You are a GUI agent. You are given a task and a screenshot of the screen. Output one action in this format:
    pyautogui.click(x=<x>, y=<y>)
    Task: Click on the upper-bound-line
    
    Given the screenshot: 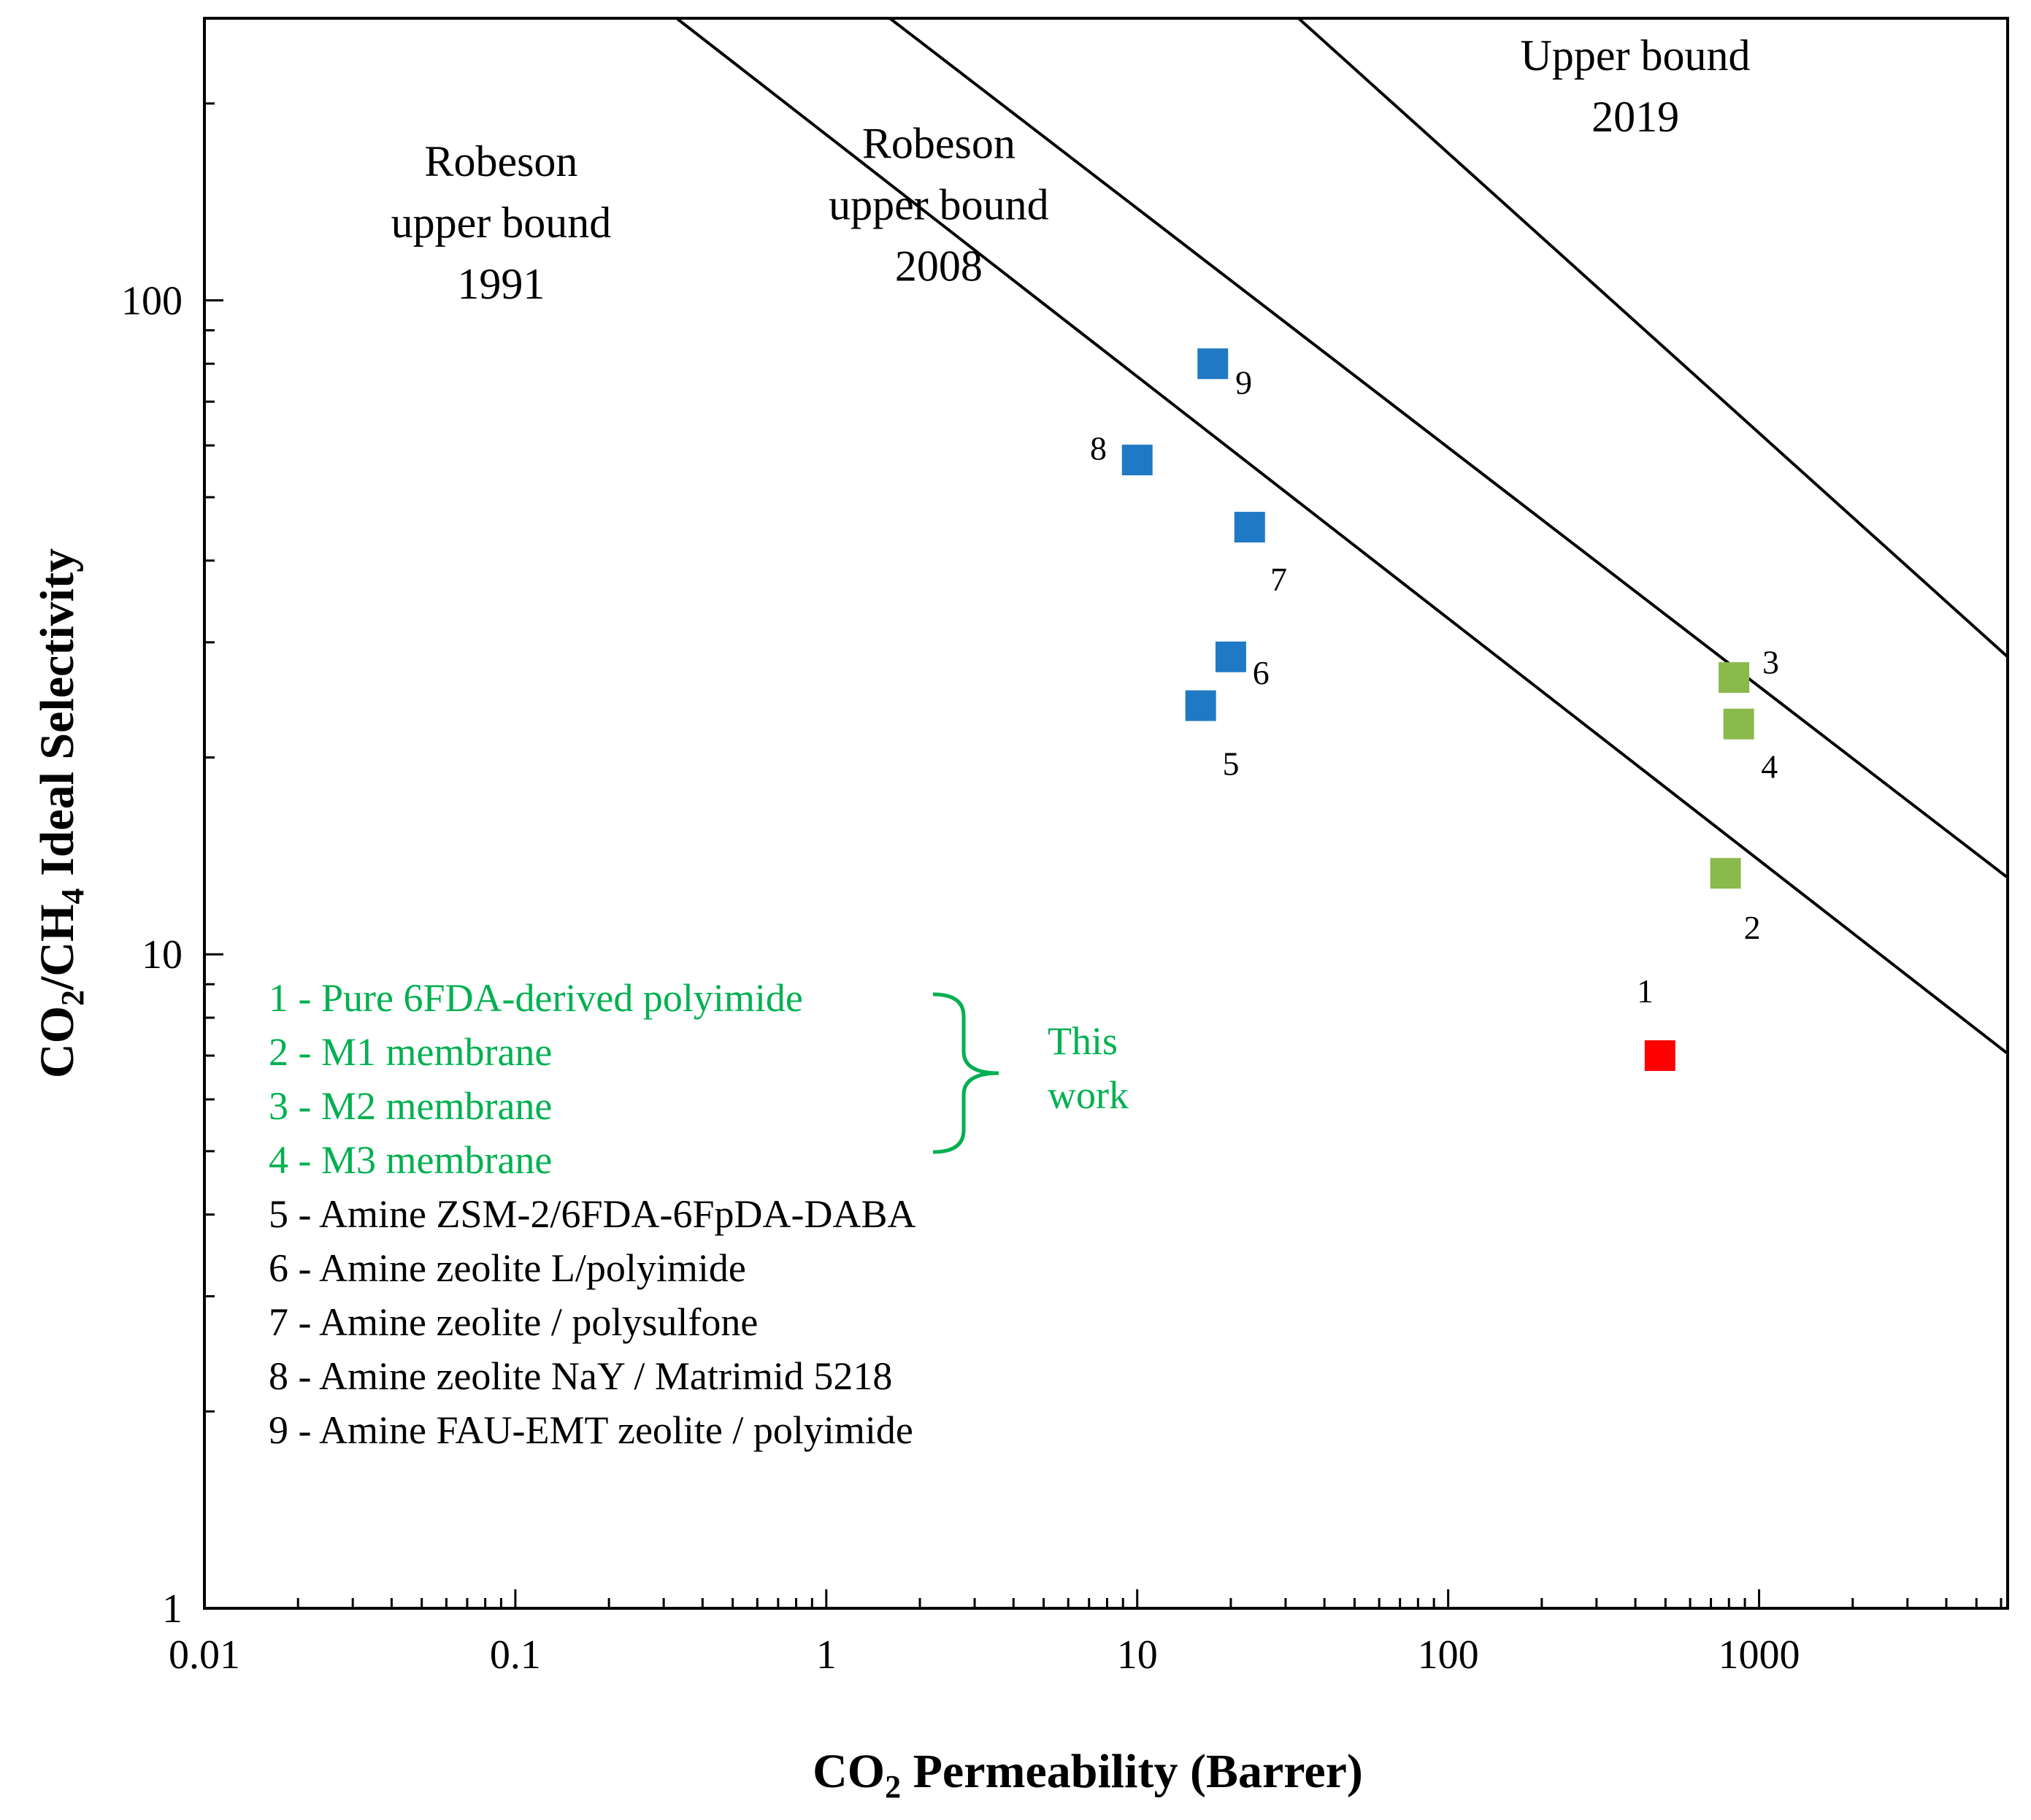 What is the action you would take?
    pyautogui.click(x=1652, y=338)
    